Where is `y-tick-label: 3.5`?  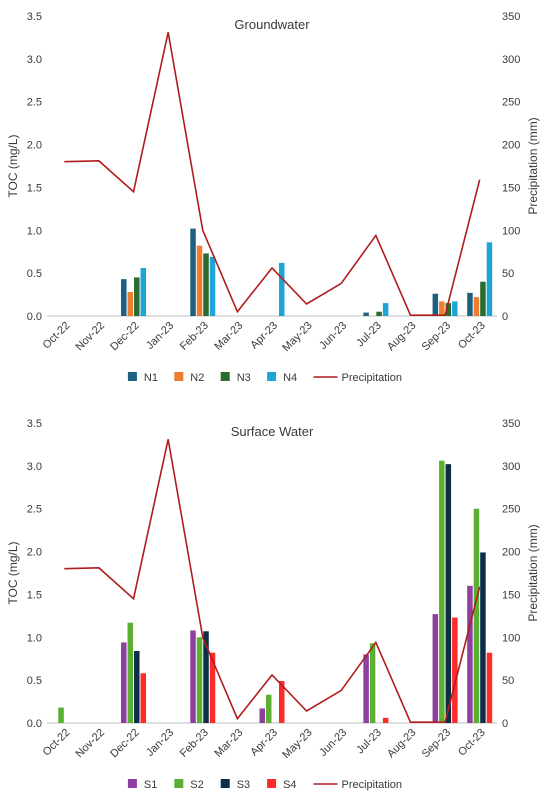 y-tick-label: 3.5 is located at coordinates (34, 17).